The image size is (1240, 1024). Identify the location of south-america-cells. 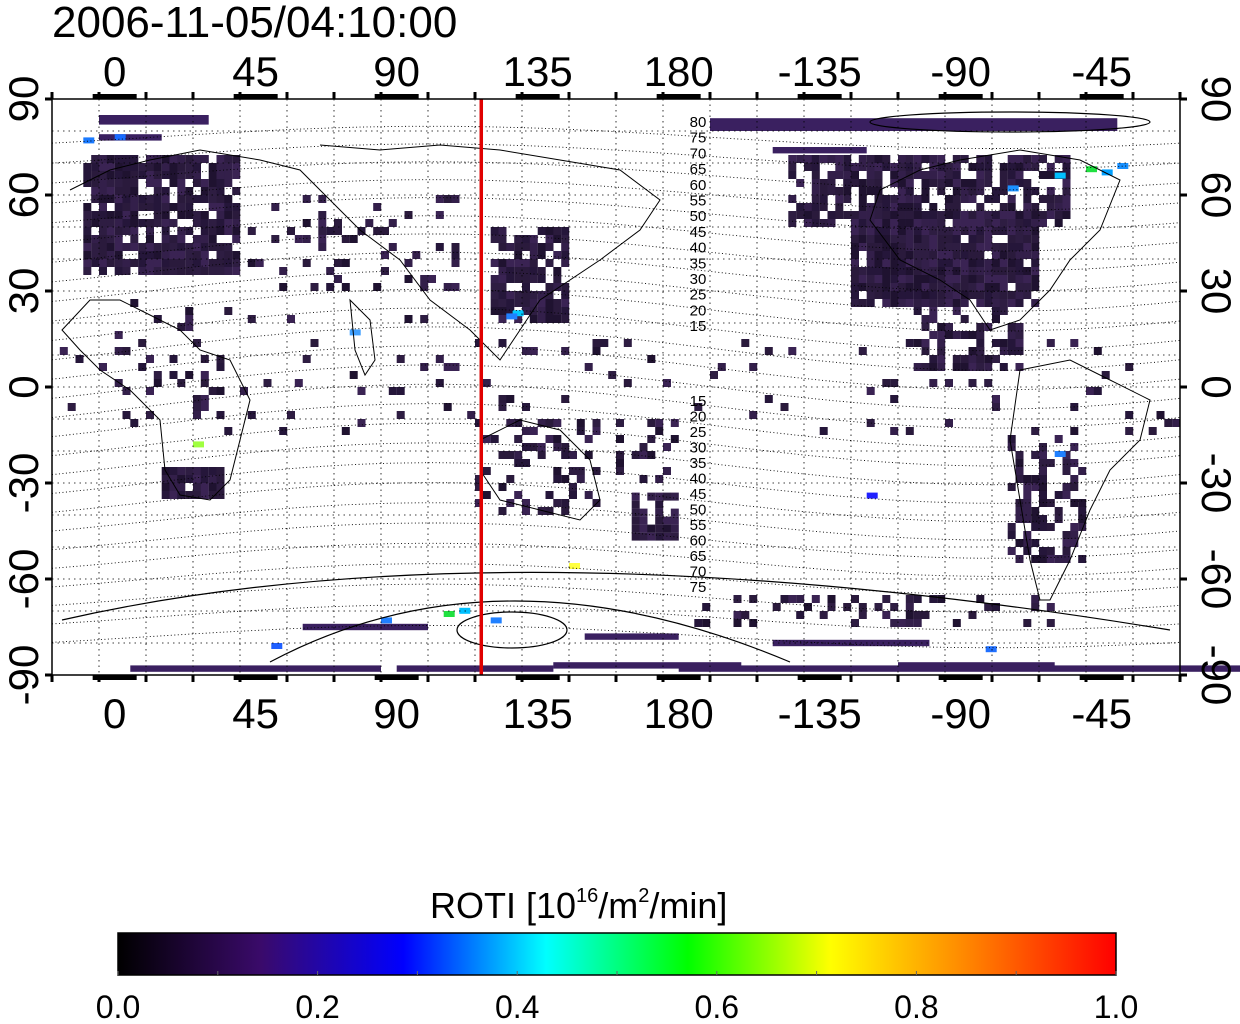
(1047, 499).